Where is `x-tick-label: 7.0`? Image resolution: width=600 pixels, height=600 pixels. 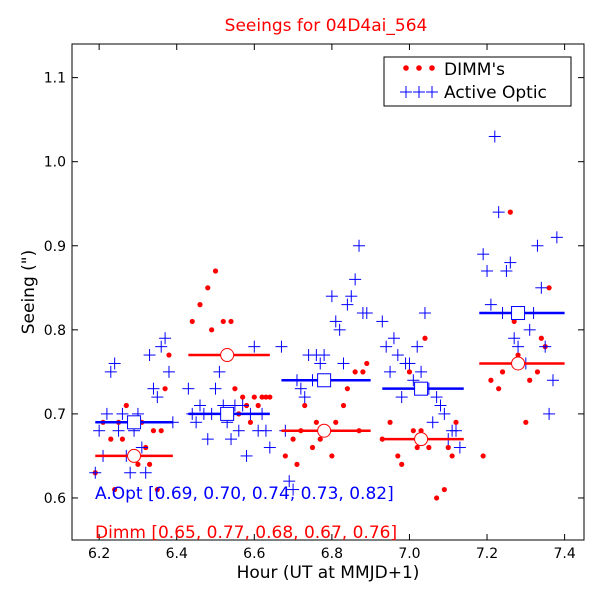 x-tick-label: 7.0 is located at coordinates (409, 554).